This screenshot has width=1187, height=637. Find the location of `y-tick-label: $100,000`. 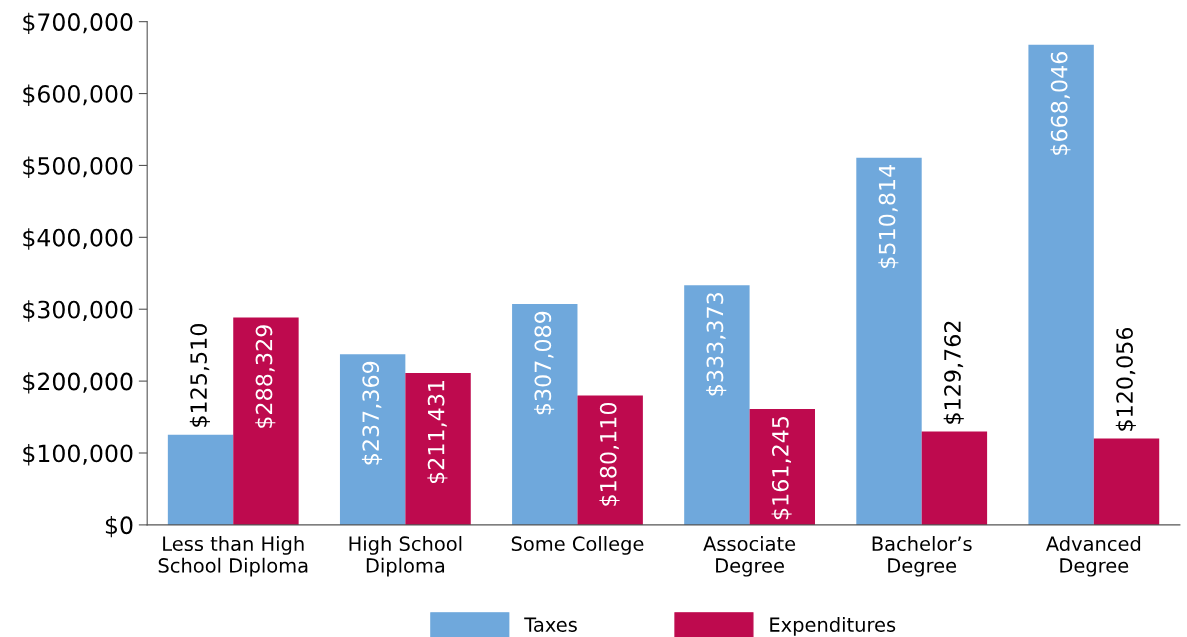

y-tick-label: $100,000 is located at coordinates (78, 455).